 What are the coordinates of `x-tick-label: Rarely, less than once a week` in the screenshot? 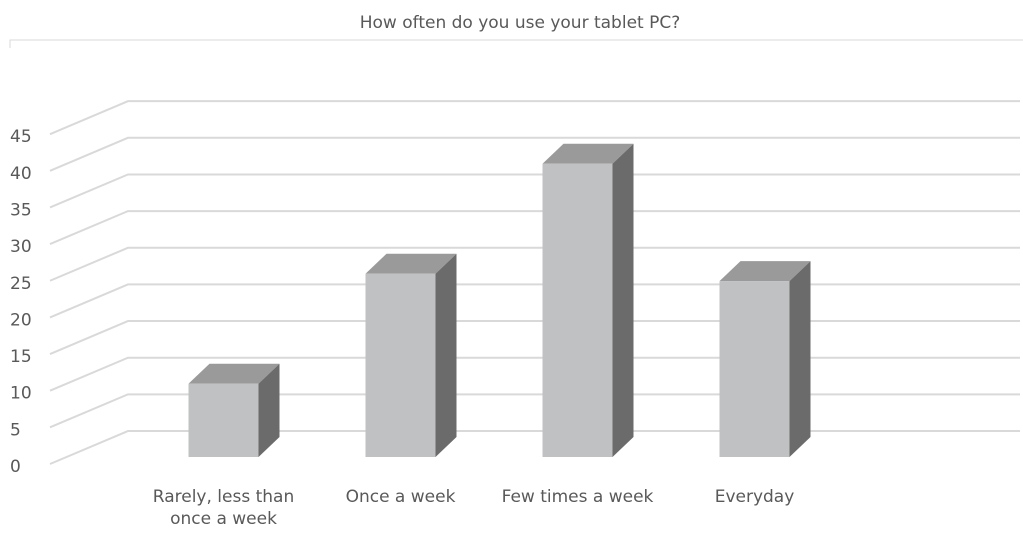 It's located at (223, 508).